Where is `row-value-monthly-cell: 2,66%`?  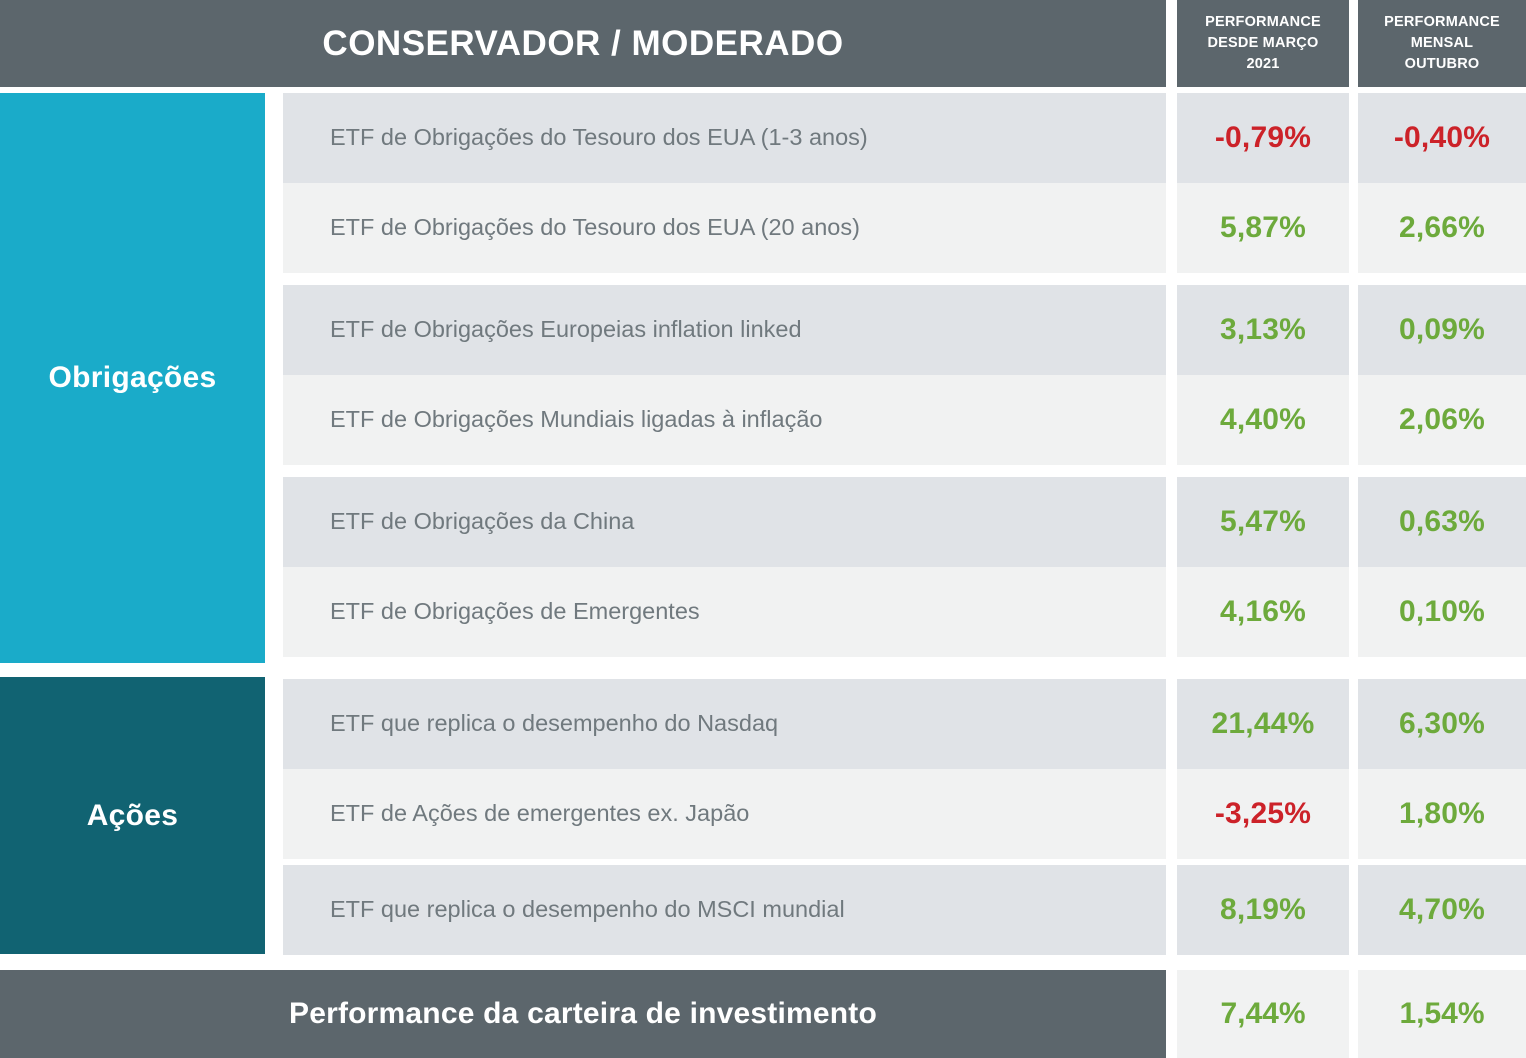 row-value-monthly-cell: 2,66% is located at coordinates (1442, 228).